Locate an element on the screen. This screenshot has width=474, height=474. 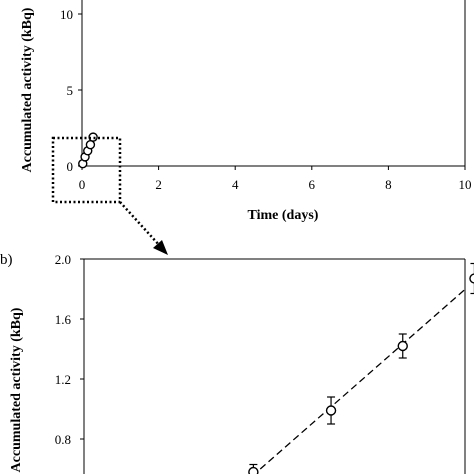
top-y-tick-label: 10 is located at coordinates (66, 14).